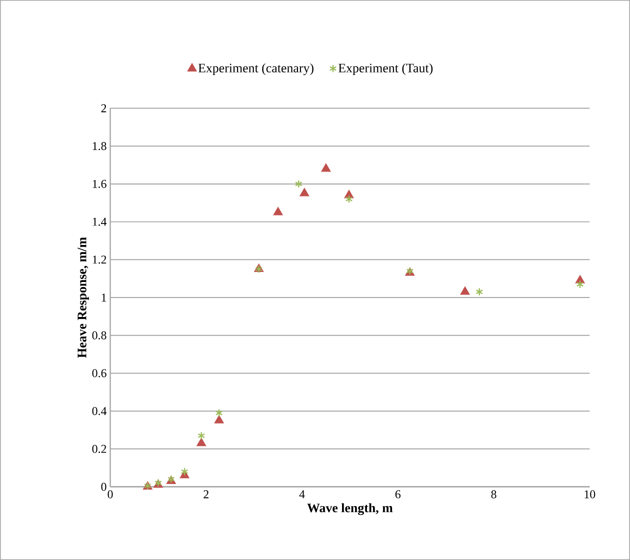 Image resolution: width=630 pixels, height=560 pixels. I want to click on y-tick-label: 0.2, so click(99, 448).